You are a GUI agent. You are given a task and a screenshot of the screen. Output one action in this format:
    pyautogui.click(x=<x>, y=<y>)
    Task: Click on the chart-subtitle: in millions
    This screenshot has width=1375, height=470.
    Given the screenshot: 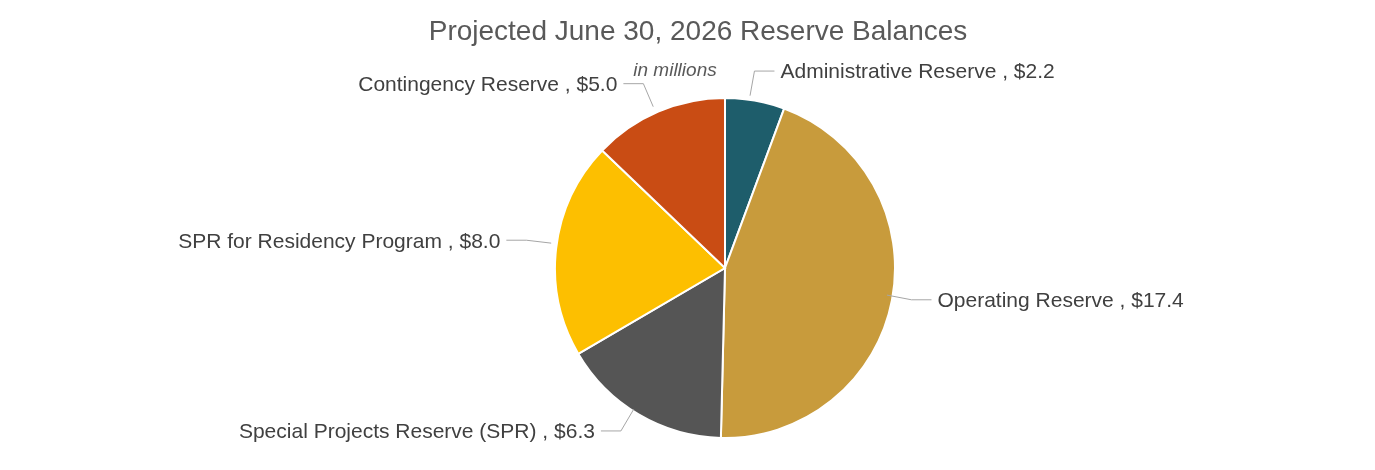 What is the action you would take?
    pyautogui.click(x=675, y=69)
    